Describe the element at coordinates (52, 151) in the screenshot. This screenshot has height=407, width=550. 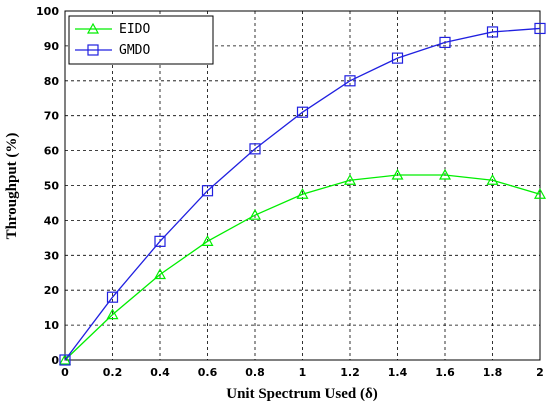
I see `y-tick-label: 60` at that location.